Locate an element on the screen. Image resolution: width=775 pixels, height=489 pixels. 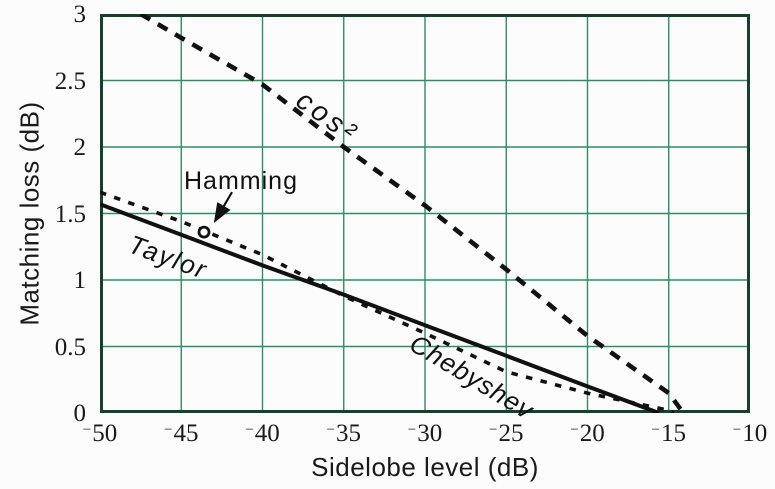
y-tick-label: 0 is located at coordinates (80, 413).